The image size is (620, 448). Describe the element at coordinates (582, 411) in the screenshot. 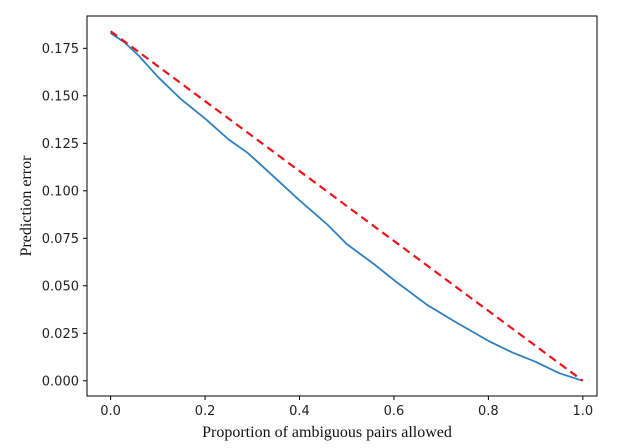

I see `x-tick-label: 1.0` at that location.